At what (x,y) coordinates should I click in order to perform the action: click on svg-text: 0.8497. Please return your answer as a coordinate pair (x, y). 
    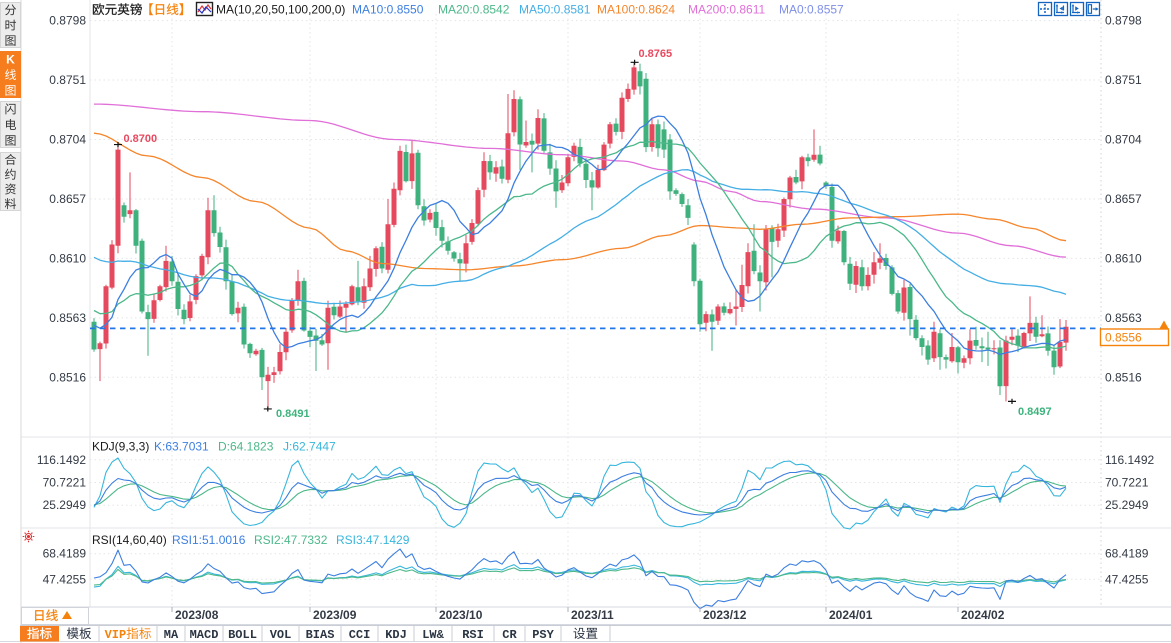
    Looking at the image, I should click on (1035, 412).